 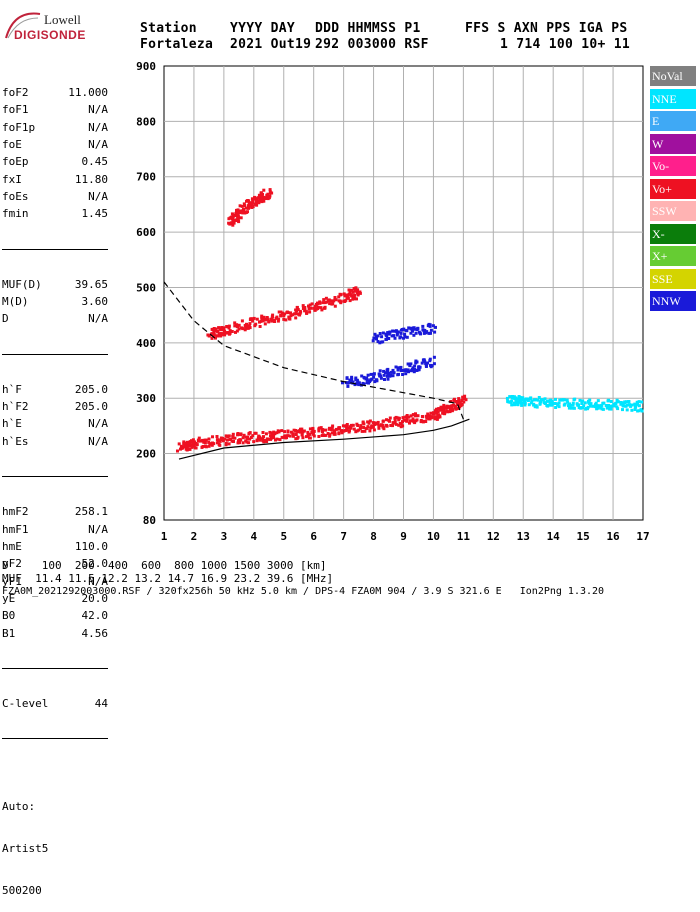 What do you see at coordinates (554, 536) in the screenshot?
I see `x-tick-label: 14` at bounding box center [554, 536].